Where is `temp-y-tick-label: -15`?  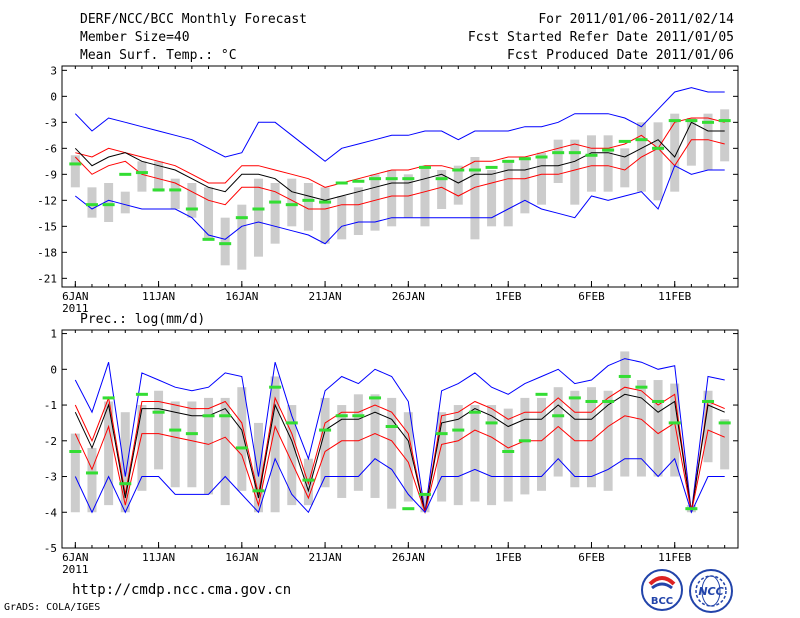 temp-y-tick-label: -15 is located at coordinates (47, 226).